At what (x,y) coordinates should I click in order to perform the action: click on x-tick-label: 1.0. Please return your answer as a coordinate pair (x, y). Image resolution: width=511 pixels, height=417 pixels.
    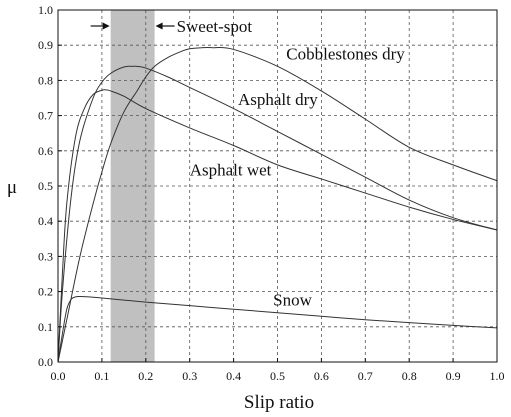
    Looking at the image, I should click on (497, 376).